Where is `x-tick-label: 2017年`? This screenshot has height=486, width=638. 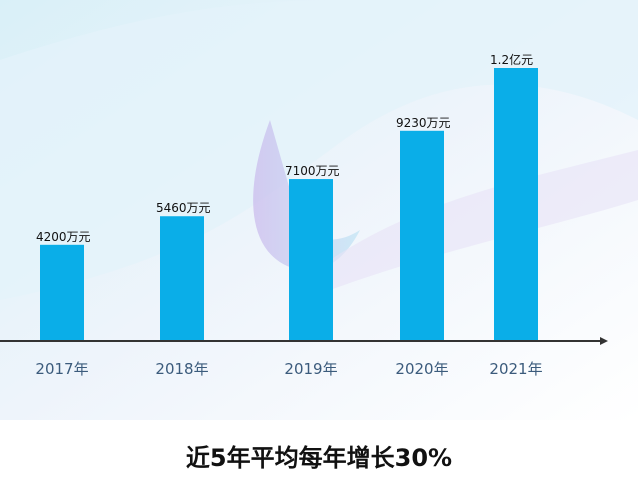
x-tick-label: 2017年 is located at coordinates (61, 369).